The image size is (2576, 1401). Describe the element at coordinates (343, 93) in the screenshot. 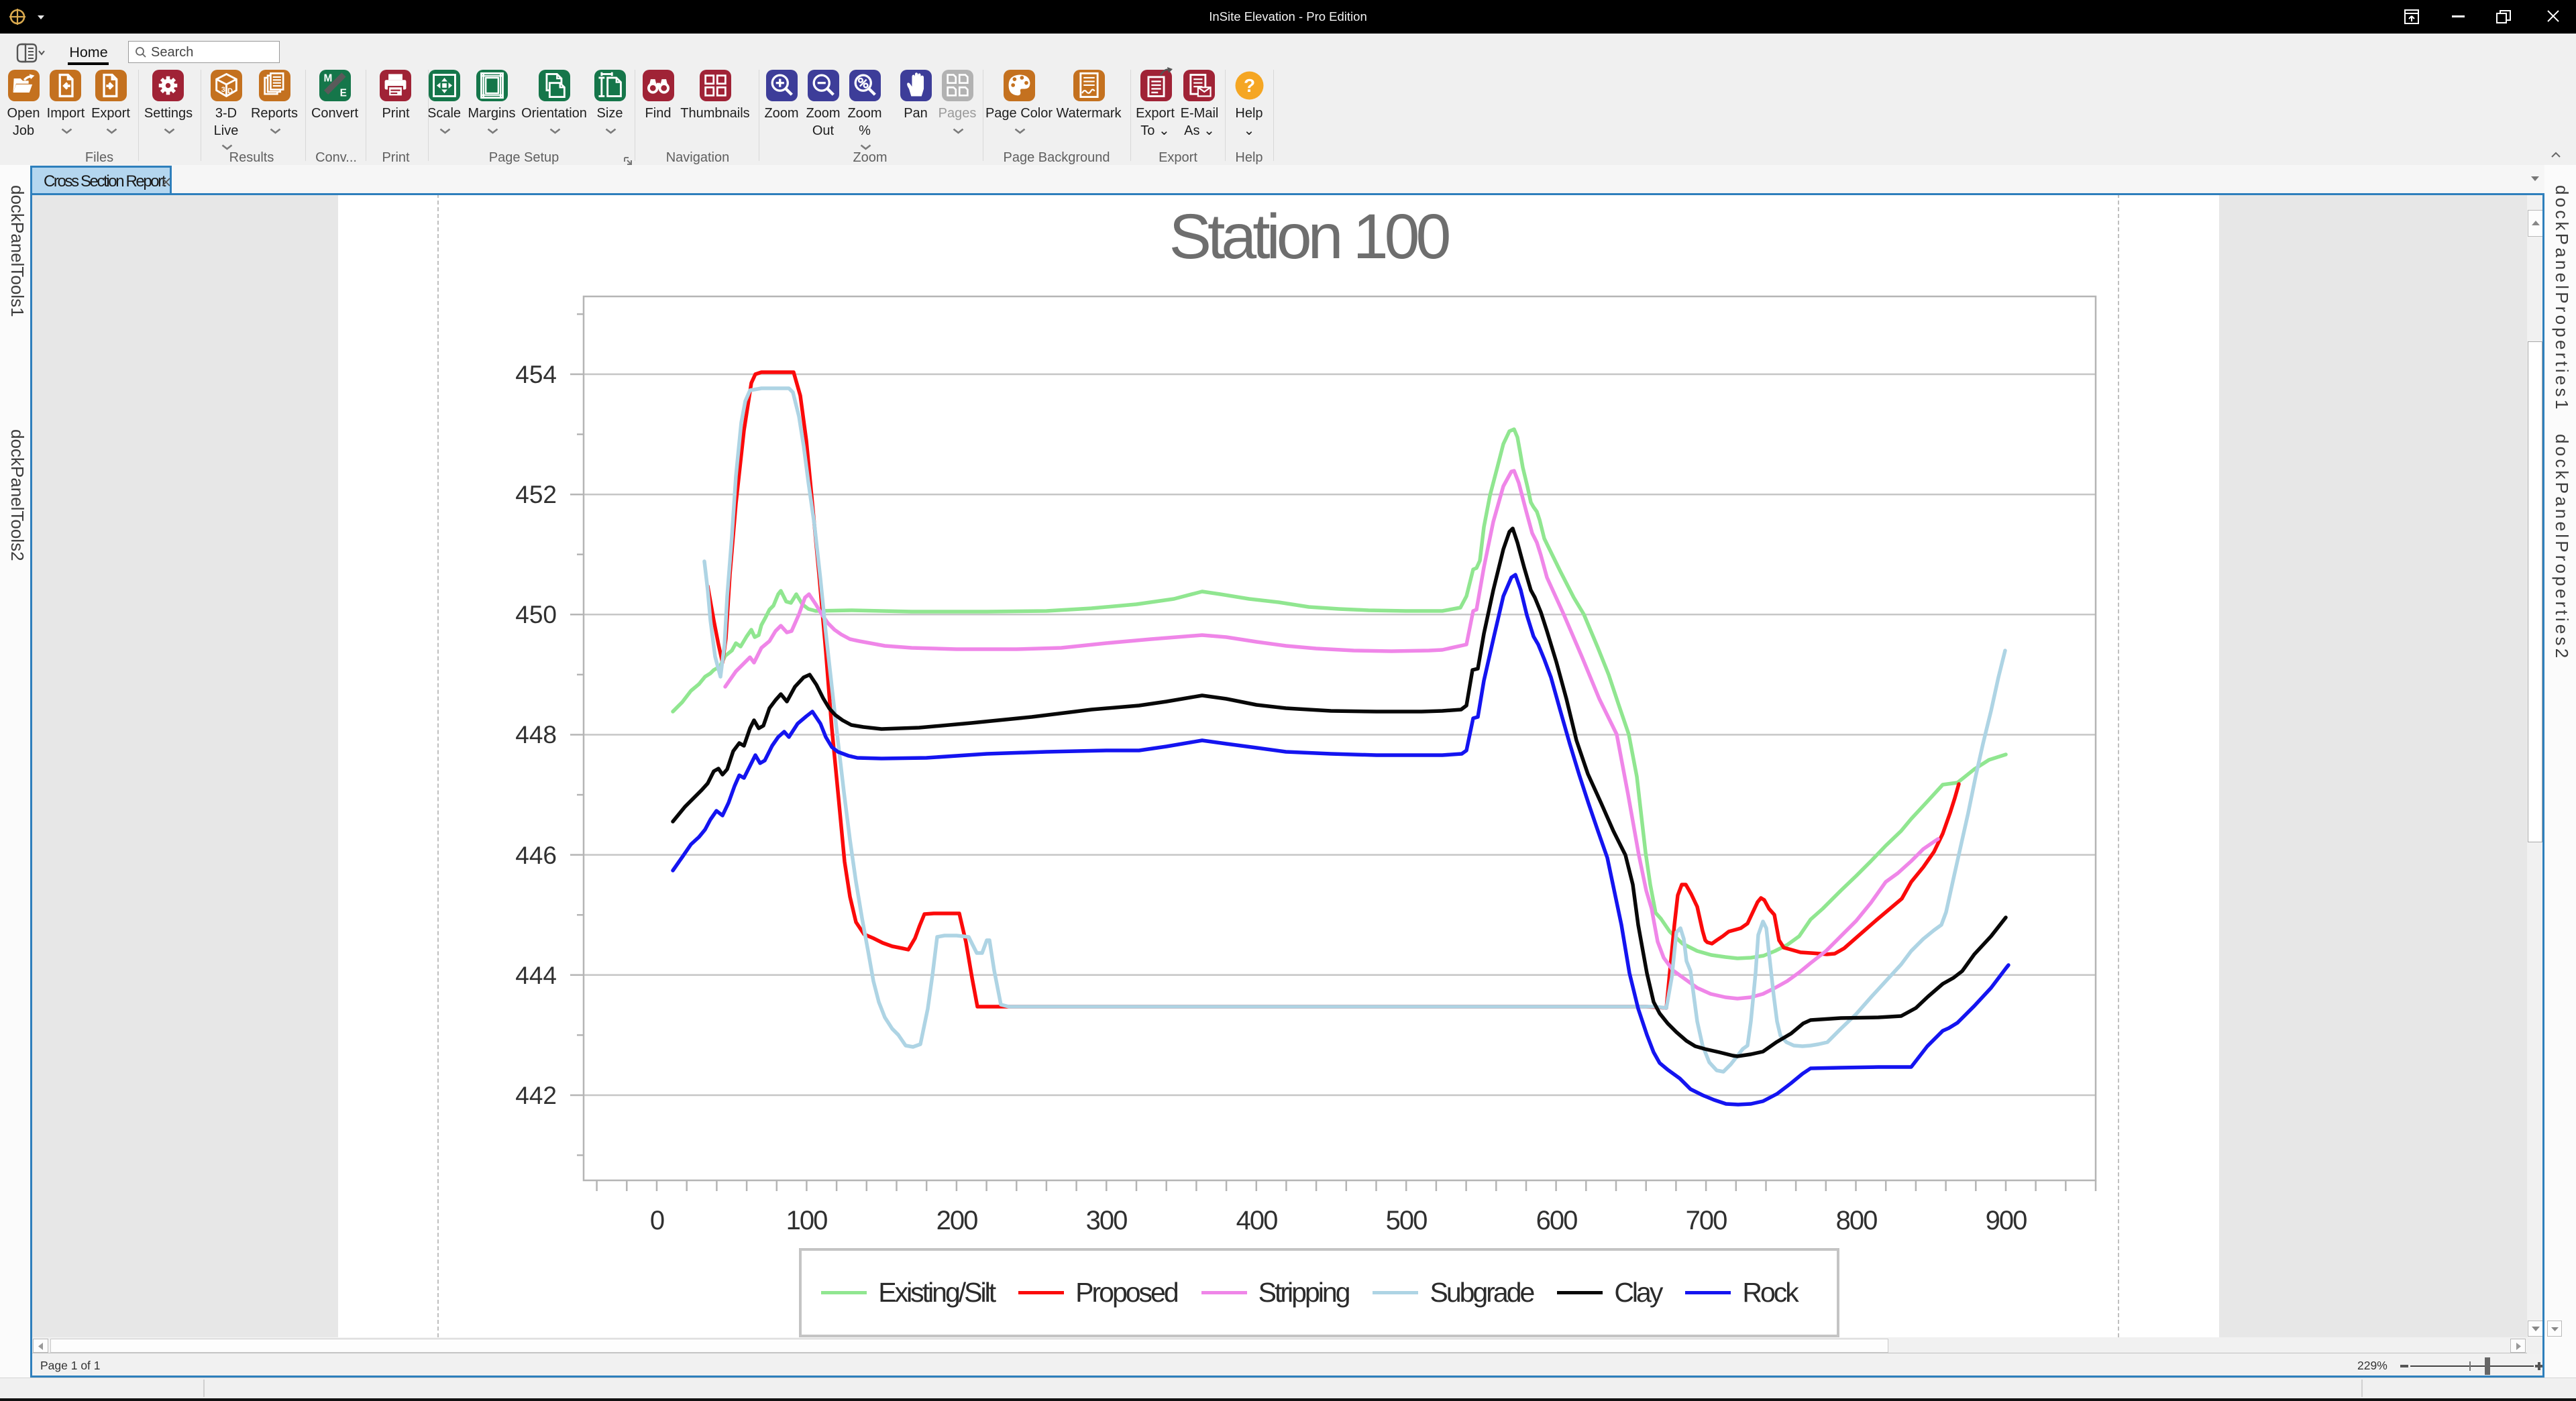

I see `svg-text: E` at that location.